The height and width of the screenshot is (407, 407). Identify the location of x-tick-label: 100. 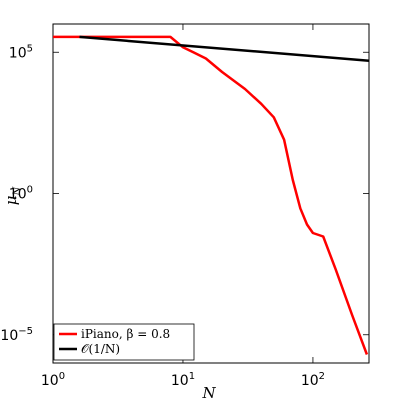
(53, 380).